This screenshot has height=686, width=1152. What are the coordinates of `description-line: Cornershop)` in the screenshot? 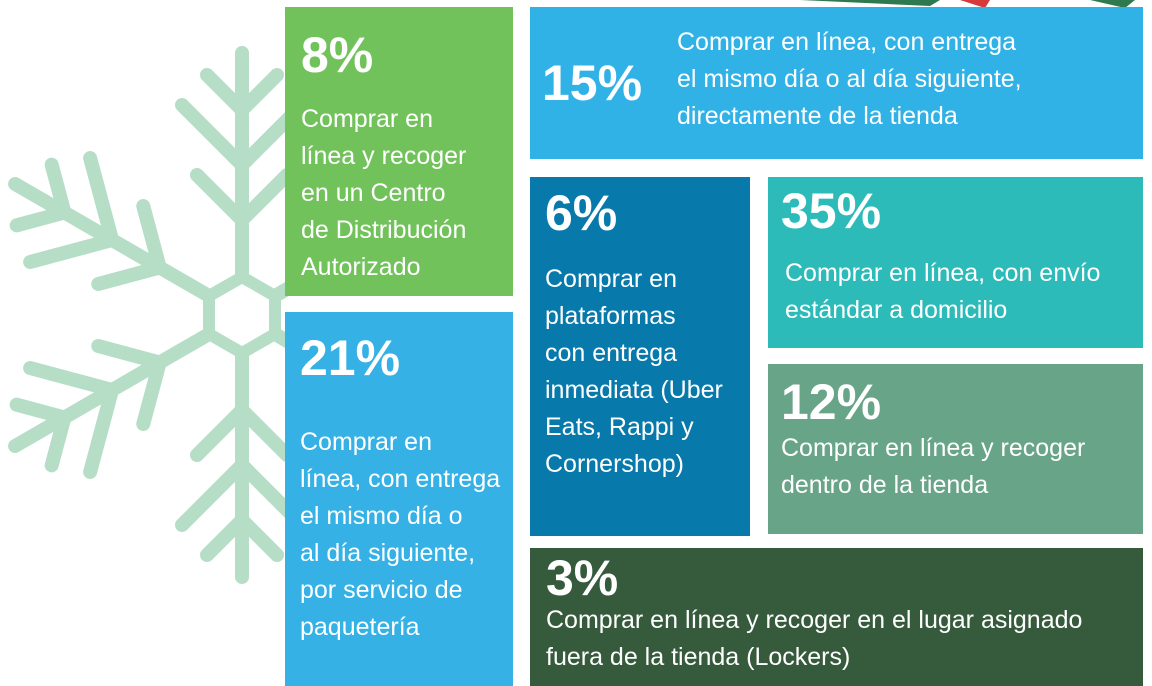 It's located at (614, 464).